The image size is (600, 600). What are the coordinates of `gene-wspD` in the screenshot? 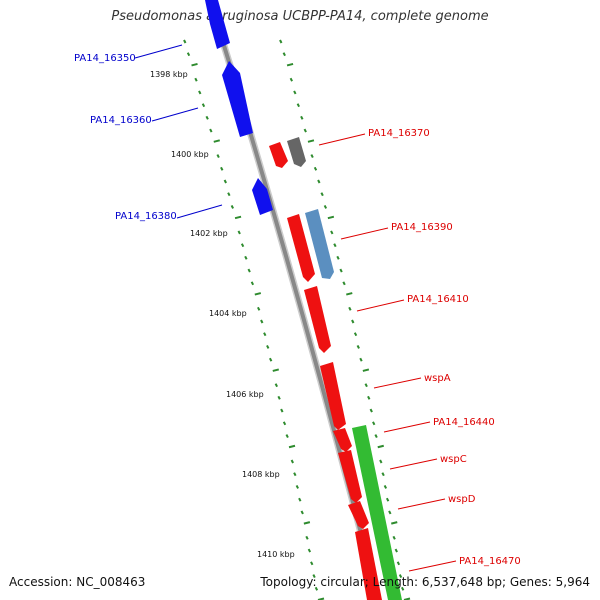 It's located at (358, 515).